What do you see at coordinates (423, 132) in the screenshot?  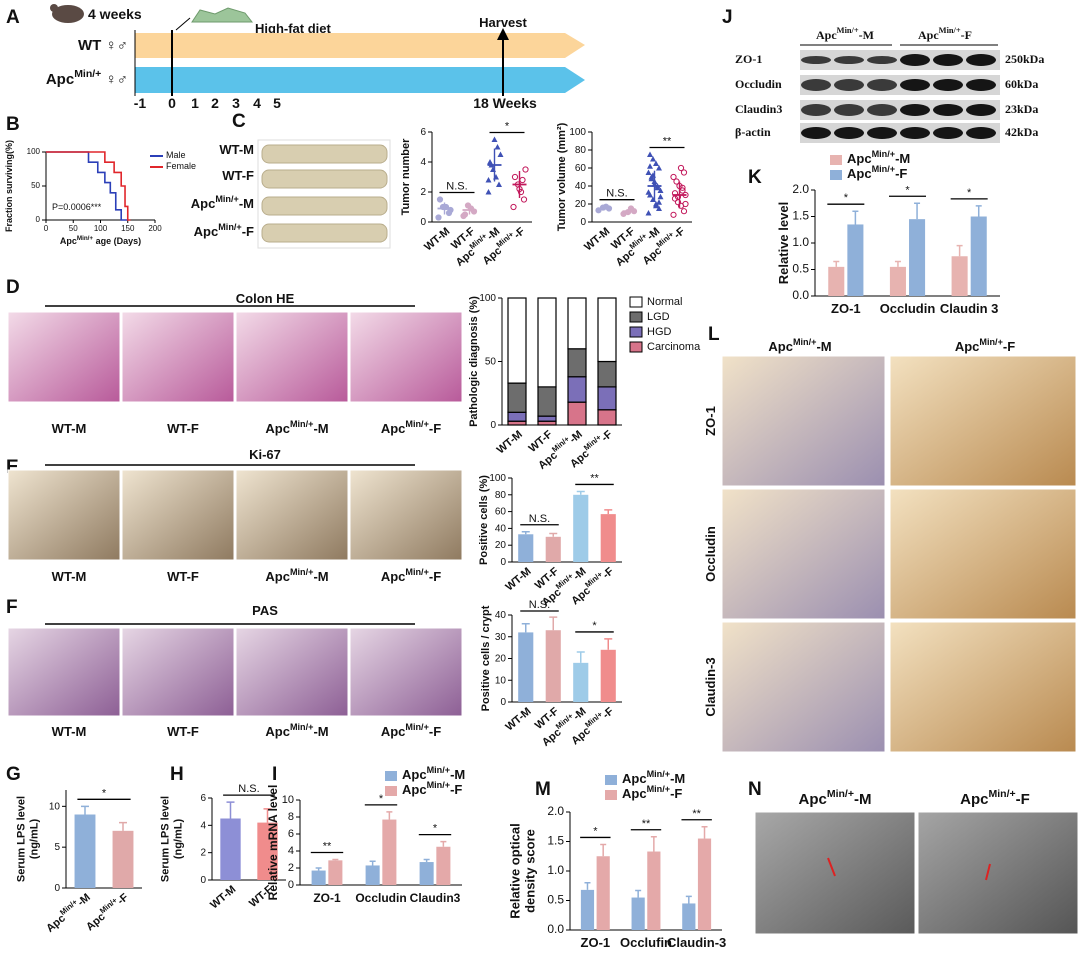 I see `y-tick-label: 6` at bounding box center [423, 132].